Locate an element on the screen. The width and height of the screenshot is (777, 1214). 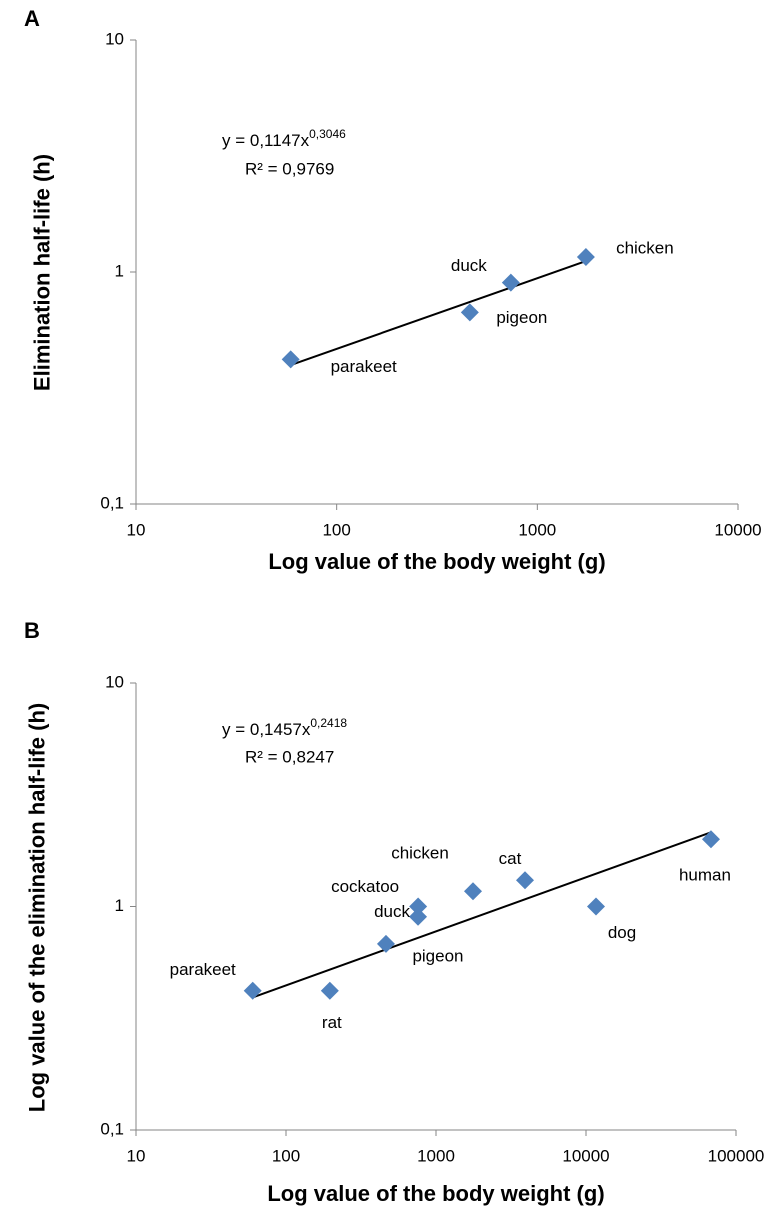
point-label: cat is located at coordinates (510, 858).